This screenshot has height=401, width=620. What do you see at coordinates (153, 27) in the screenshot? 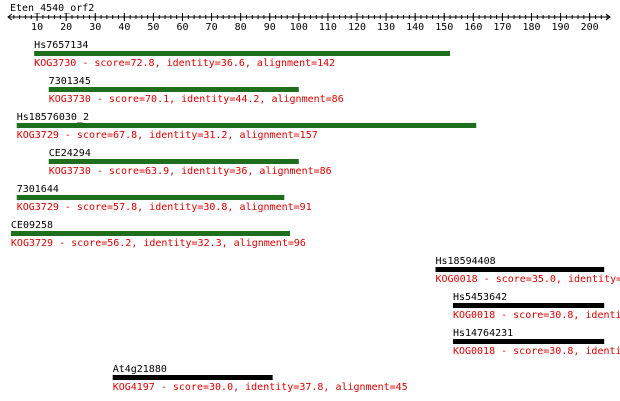
I see `x-tick-label: 50` at bounding box center [153, 27].